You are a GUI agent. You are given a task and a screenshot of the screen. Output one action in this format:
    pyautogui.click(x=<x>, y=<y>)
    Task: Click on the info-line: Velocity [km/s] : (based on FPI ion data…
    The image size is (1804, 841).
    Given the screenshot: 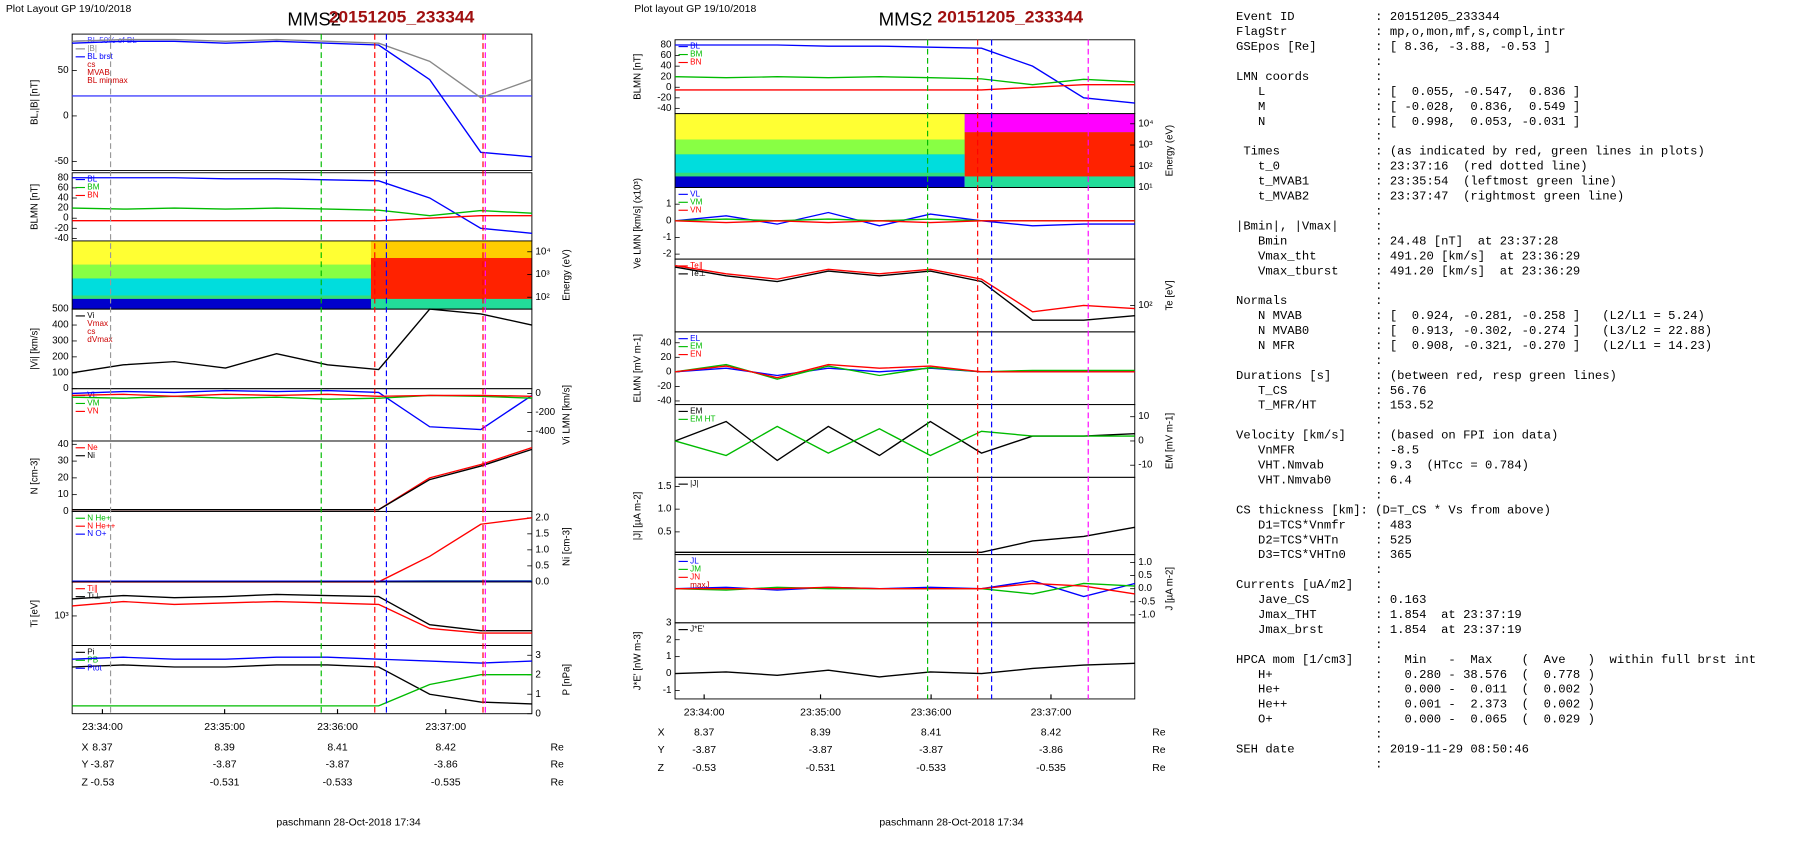 What is the action you would take?
    pyautogui.click(x=1397, y=436)
    